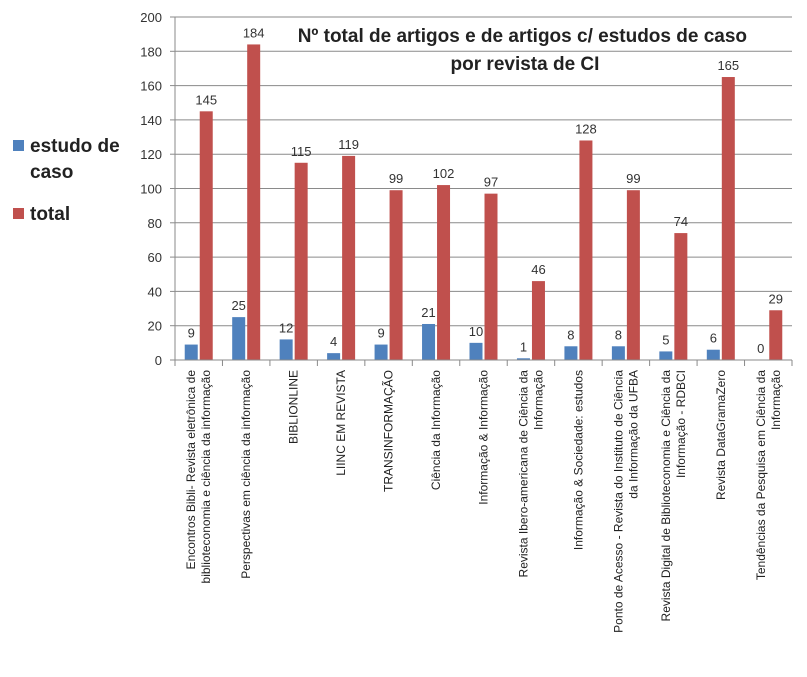 The width and height of the screenshot is (807, 677). I want to click on data-label-total: 184, so click(254, 32).